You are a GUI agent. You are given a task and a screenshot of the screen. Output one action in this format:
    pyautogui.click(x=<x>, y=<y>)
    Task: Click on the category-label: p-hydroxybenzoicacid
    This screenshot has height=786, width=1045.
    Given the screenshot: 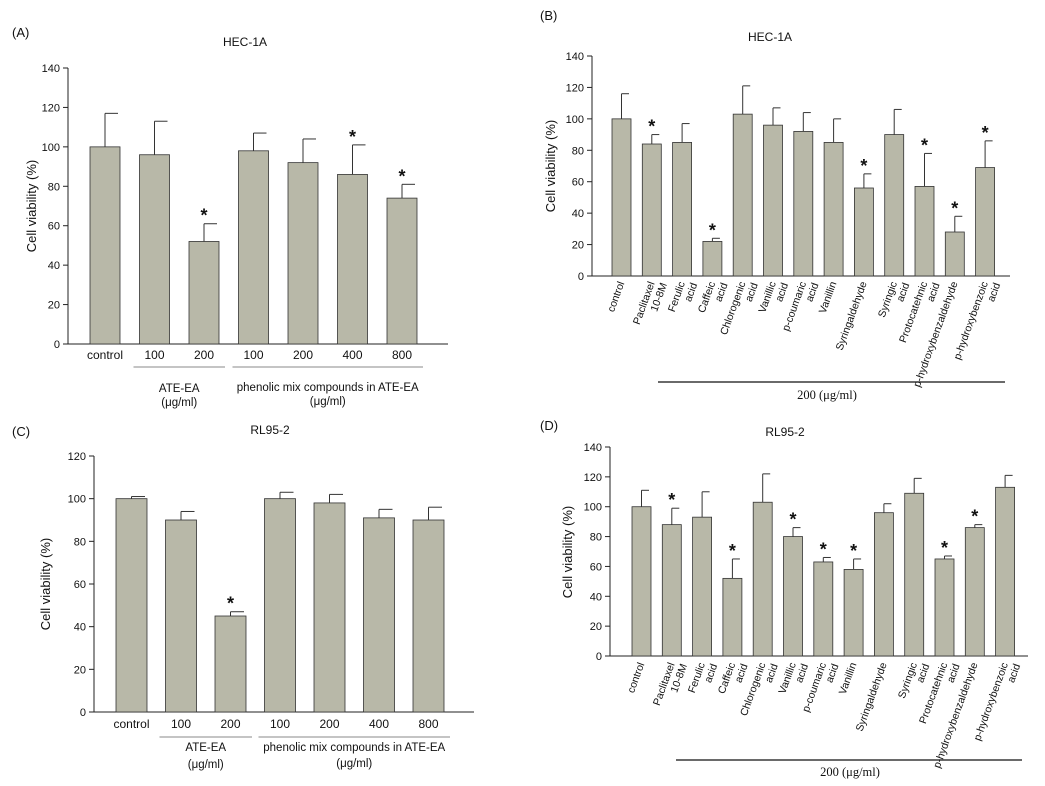 What is the action you would take?
    pyautogui.click(x=997, y=702)
    